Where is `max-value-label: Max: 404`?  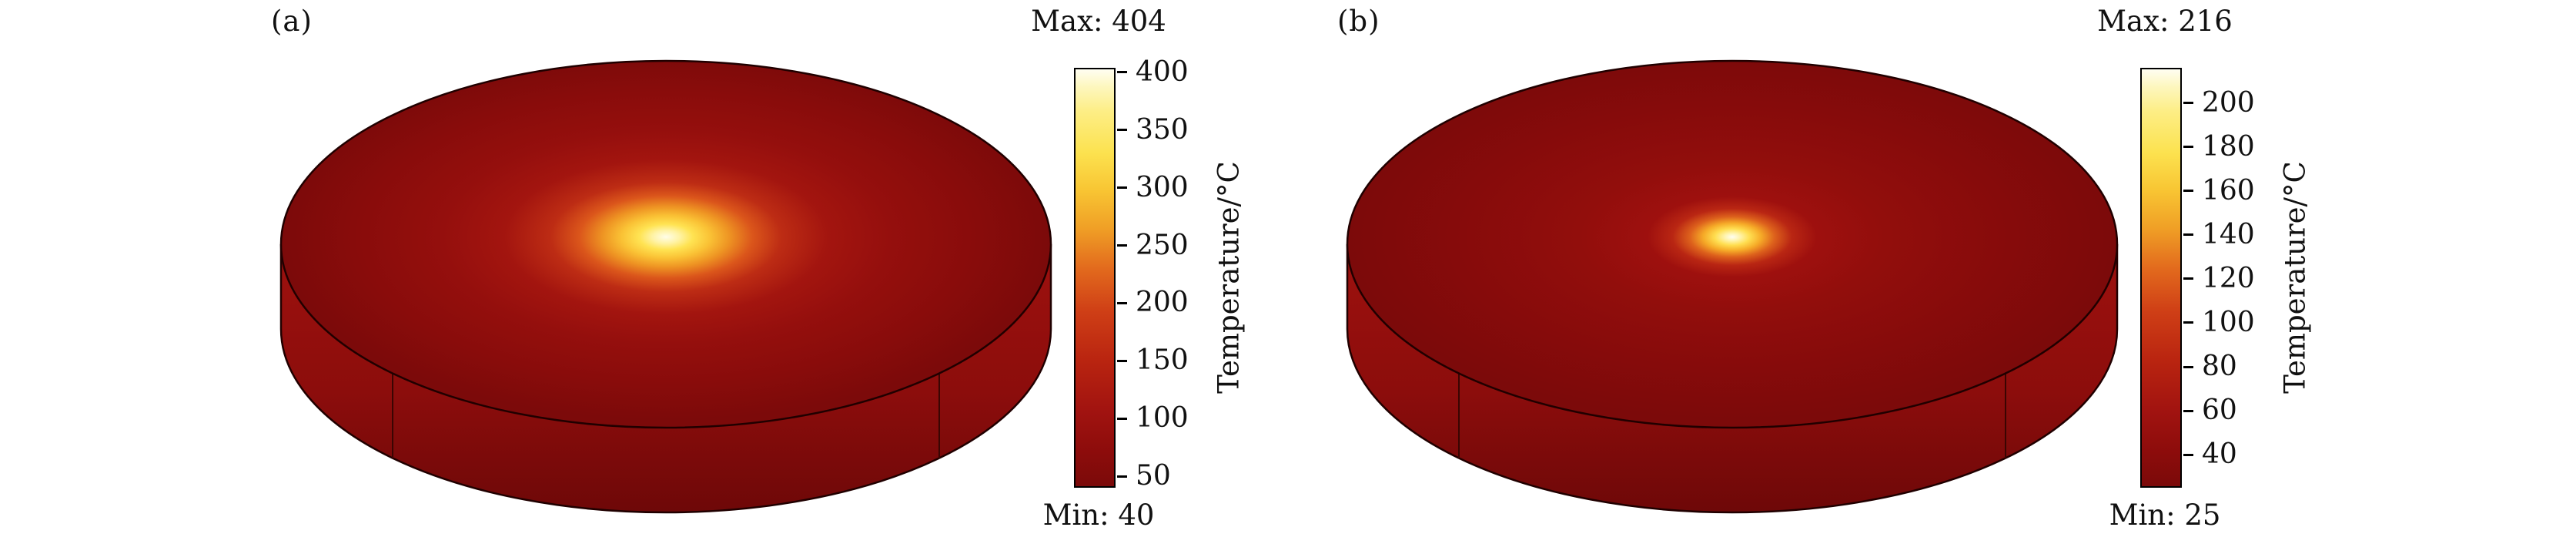 max-value-label: Max: 404 is located at coordinates (1099, 21).